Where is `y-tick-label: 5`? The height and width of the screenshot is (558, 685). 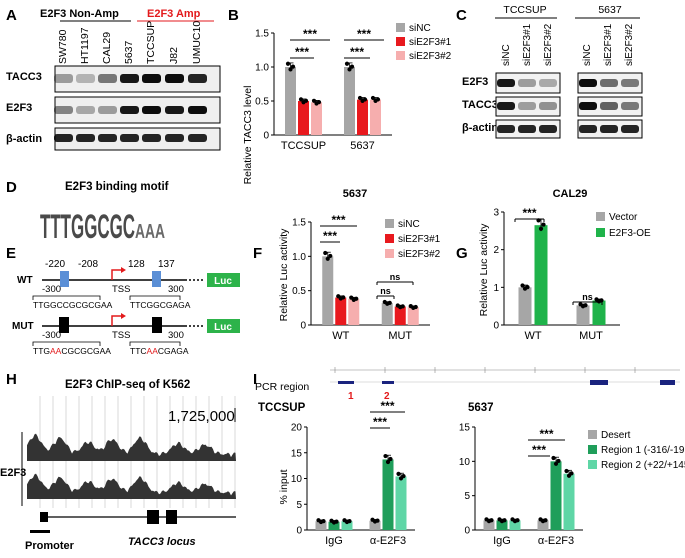 y-tick-label: 5 is located at coordinates (467, 496).